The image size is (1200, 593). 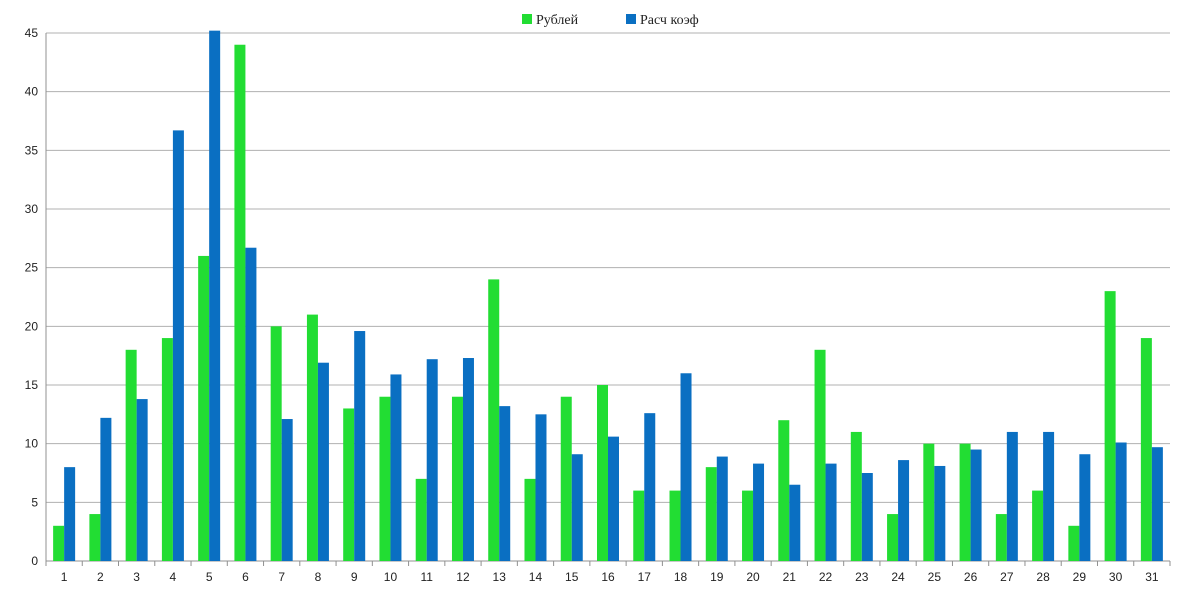 I want to click on x-tick-label: 12, so click(x=463, y=577).